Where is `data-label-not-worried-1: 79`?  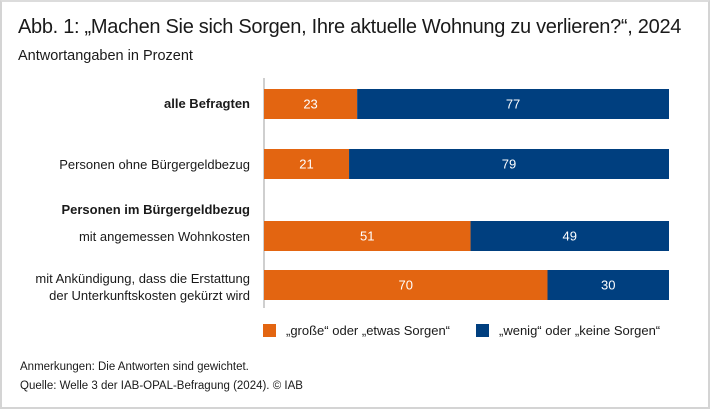 data-label-not-worried-1: 79 is located at coordinates (509, 164).